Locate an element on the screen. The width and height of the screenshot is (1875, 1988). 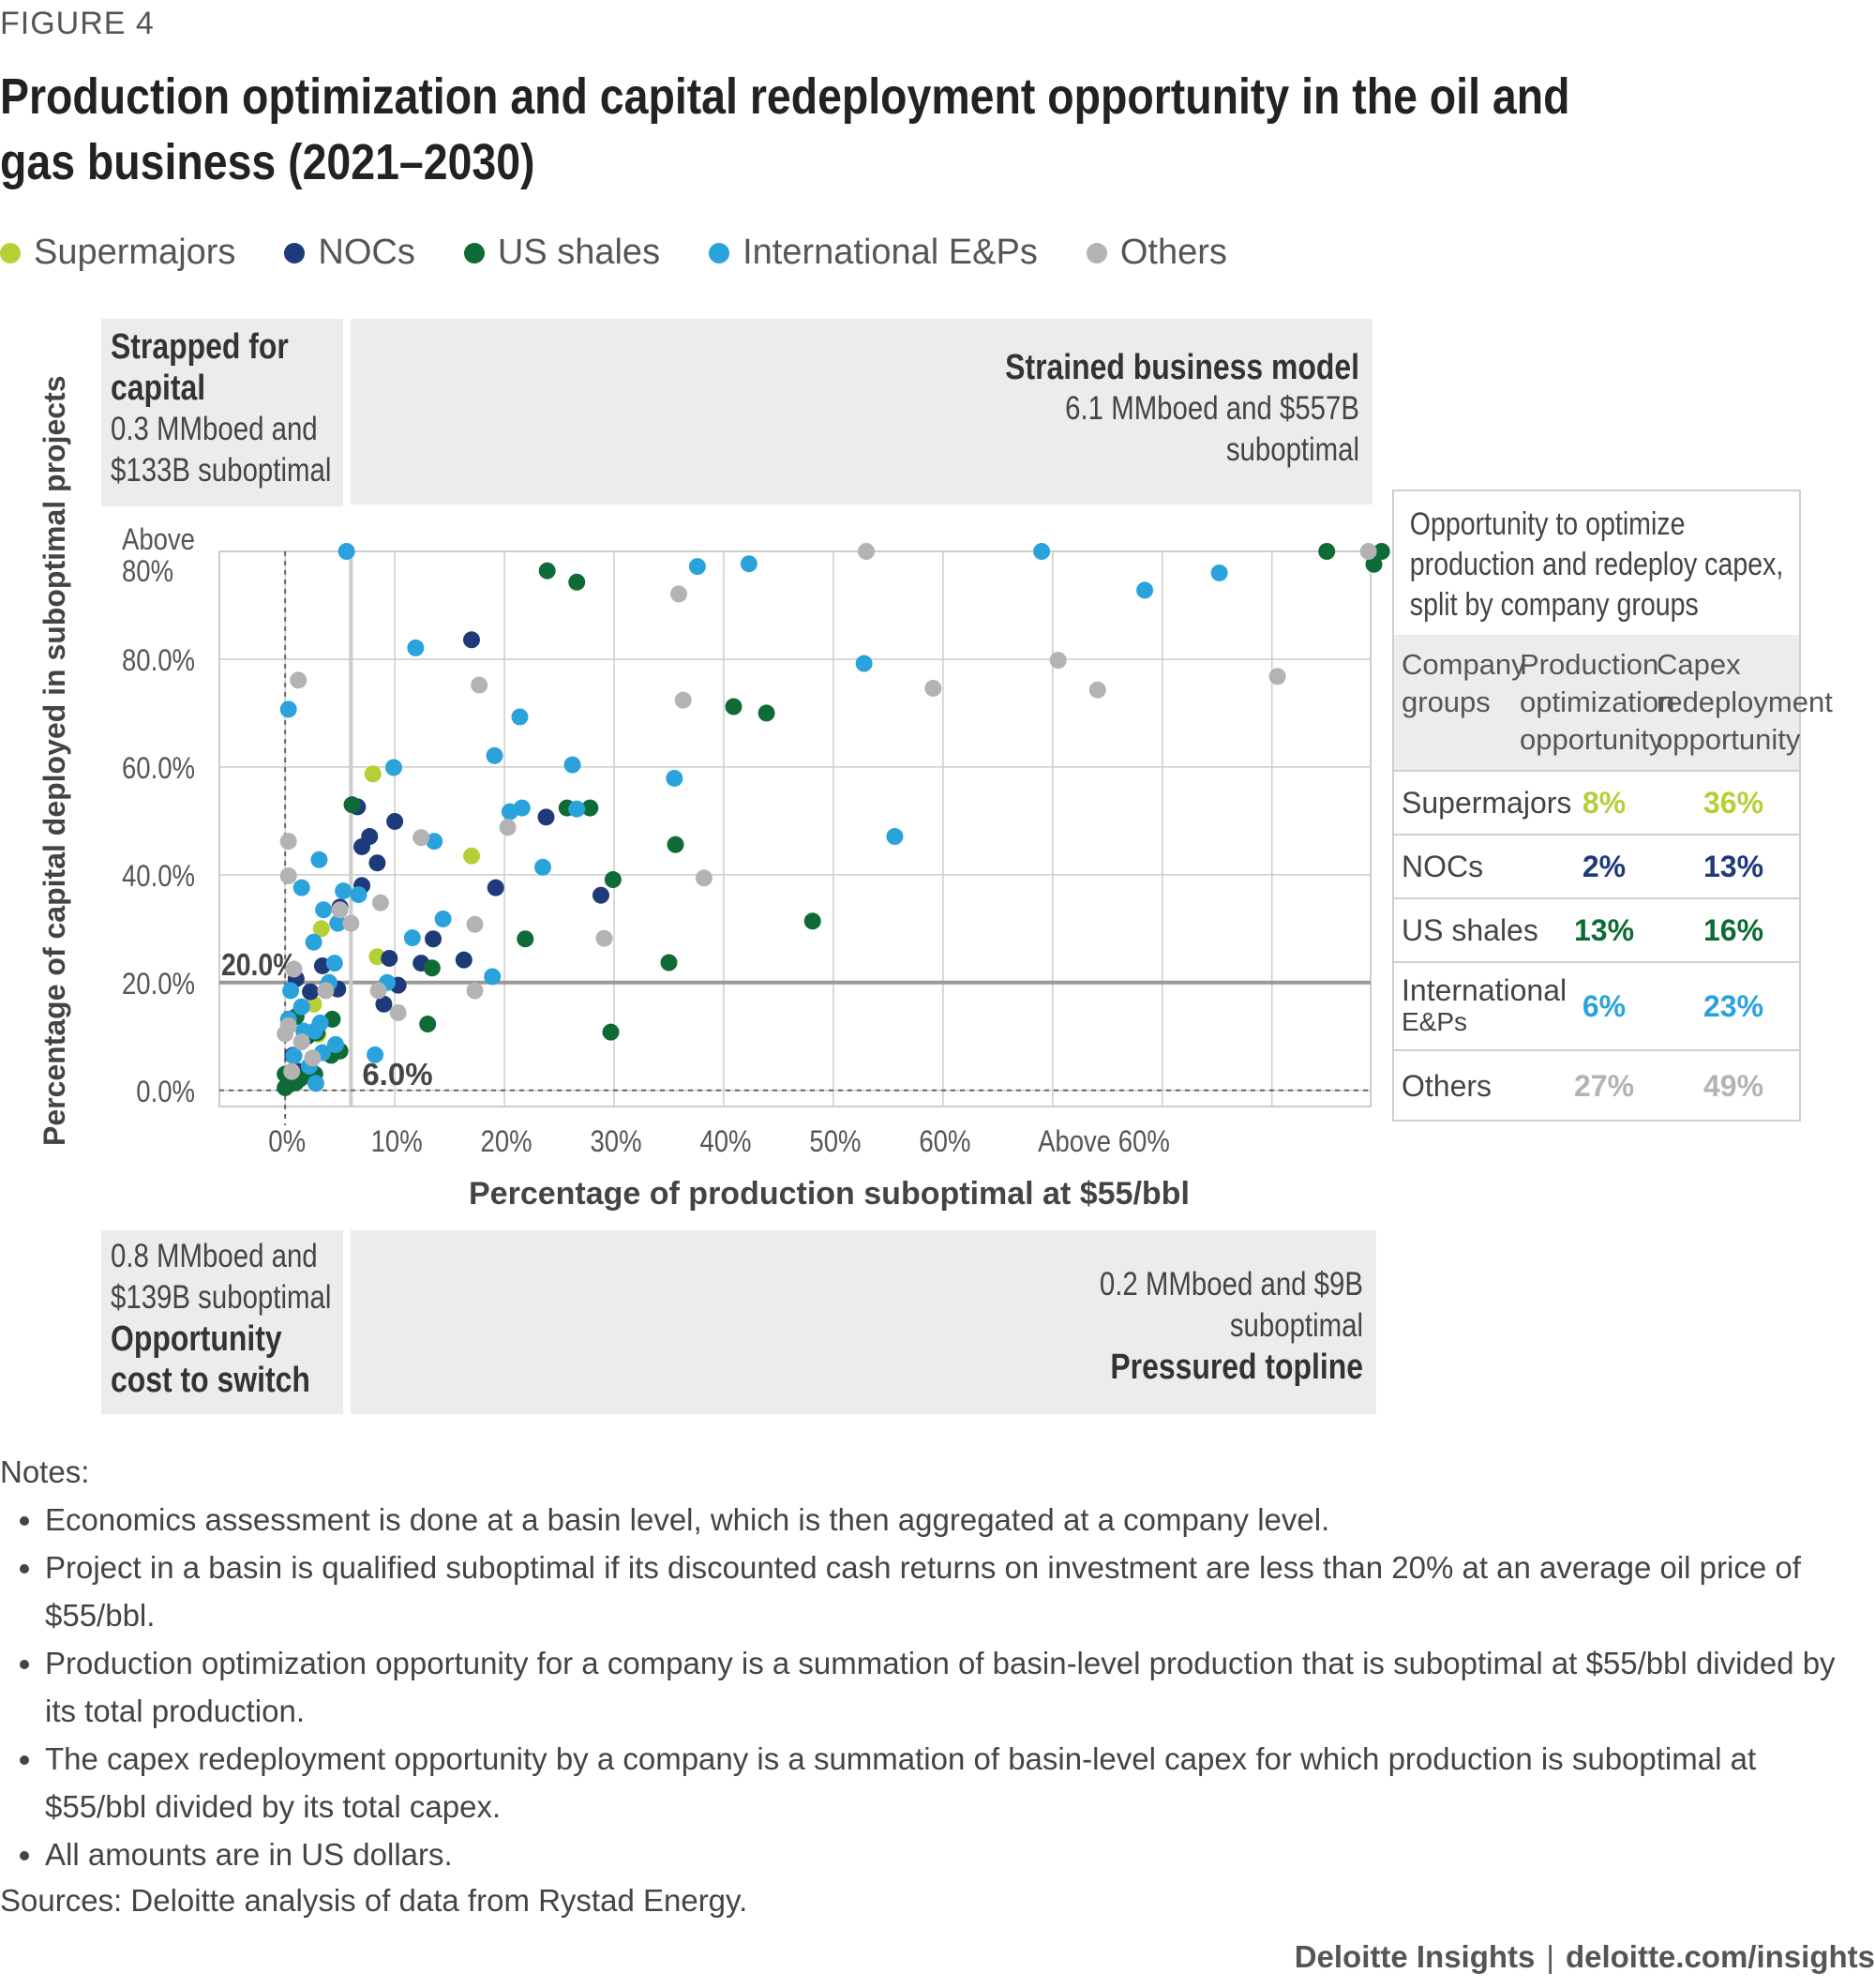
quadrant-desc: 6.1 MMboed and $557B is located at coordinates (1212, 409).